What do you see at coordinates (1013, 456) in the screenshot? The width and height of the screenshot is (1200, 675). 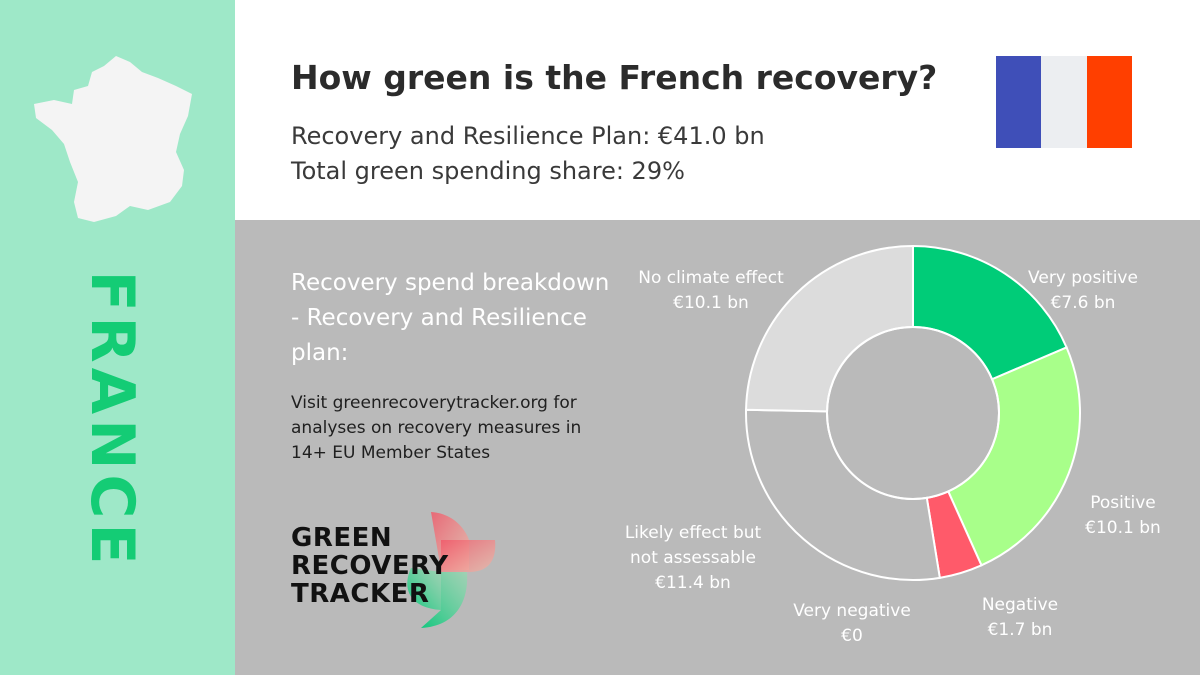 I see `donut-slice-positive` at bounding box center [1013, 456].